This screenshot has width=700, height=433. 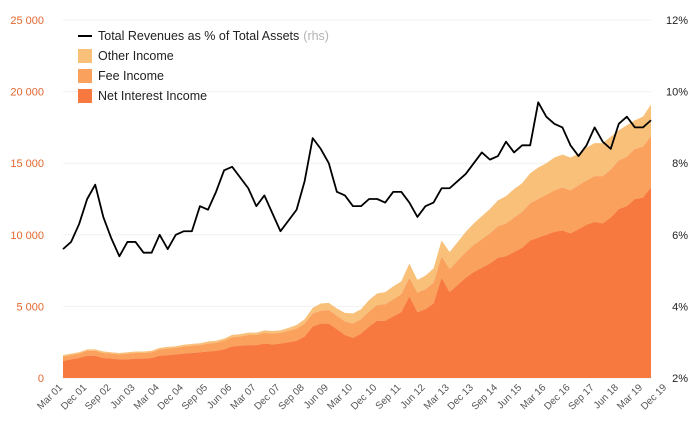 What do you see at coordinates (131, 76) in the screenshot?
I see `legend-label-fee-income: Fee Income` at bounding box center [131, 76].